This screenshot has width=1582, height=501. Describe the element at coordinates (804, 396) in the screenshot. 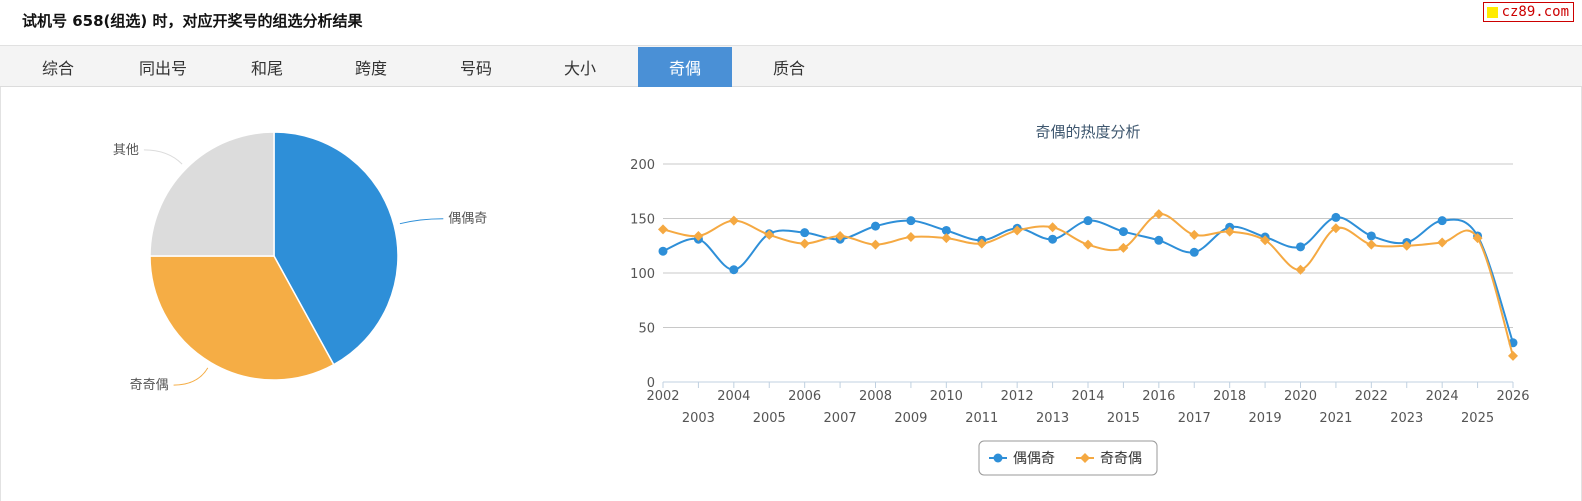

I see `x-tick-label: 2006` at that location.